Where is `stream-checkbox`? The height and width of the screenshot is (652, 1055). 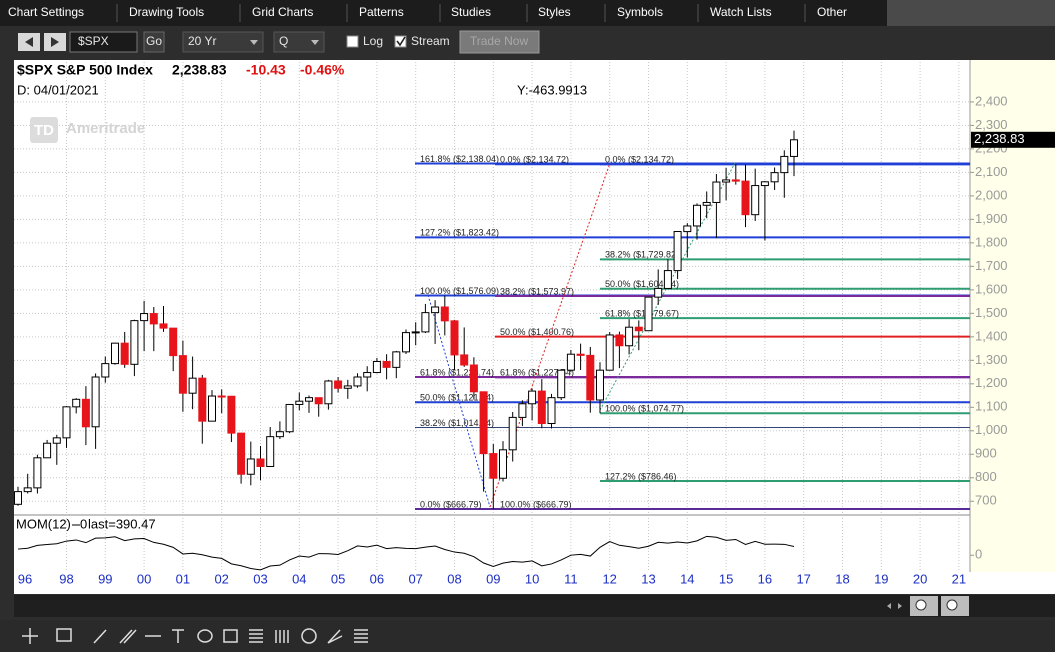 stream-checkbox is located at coordinates (400, 41).